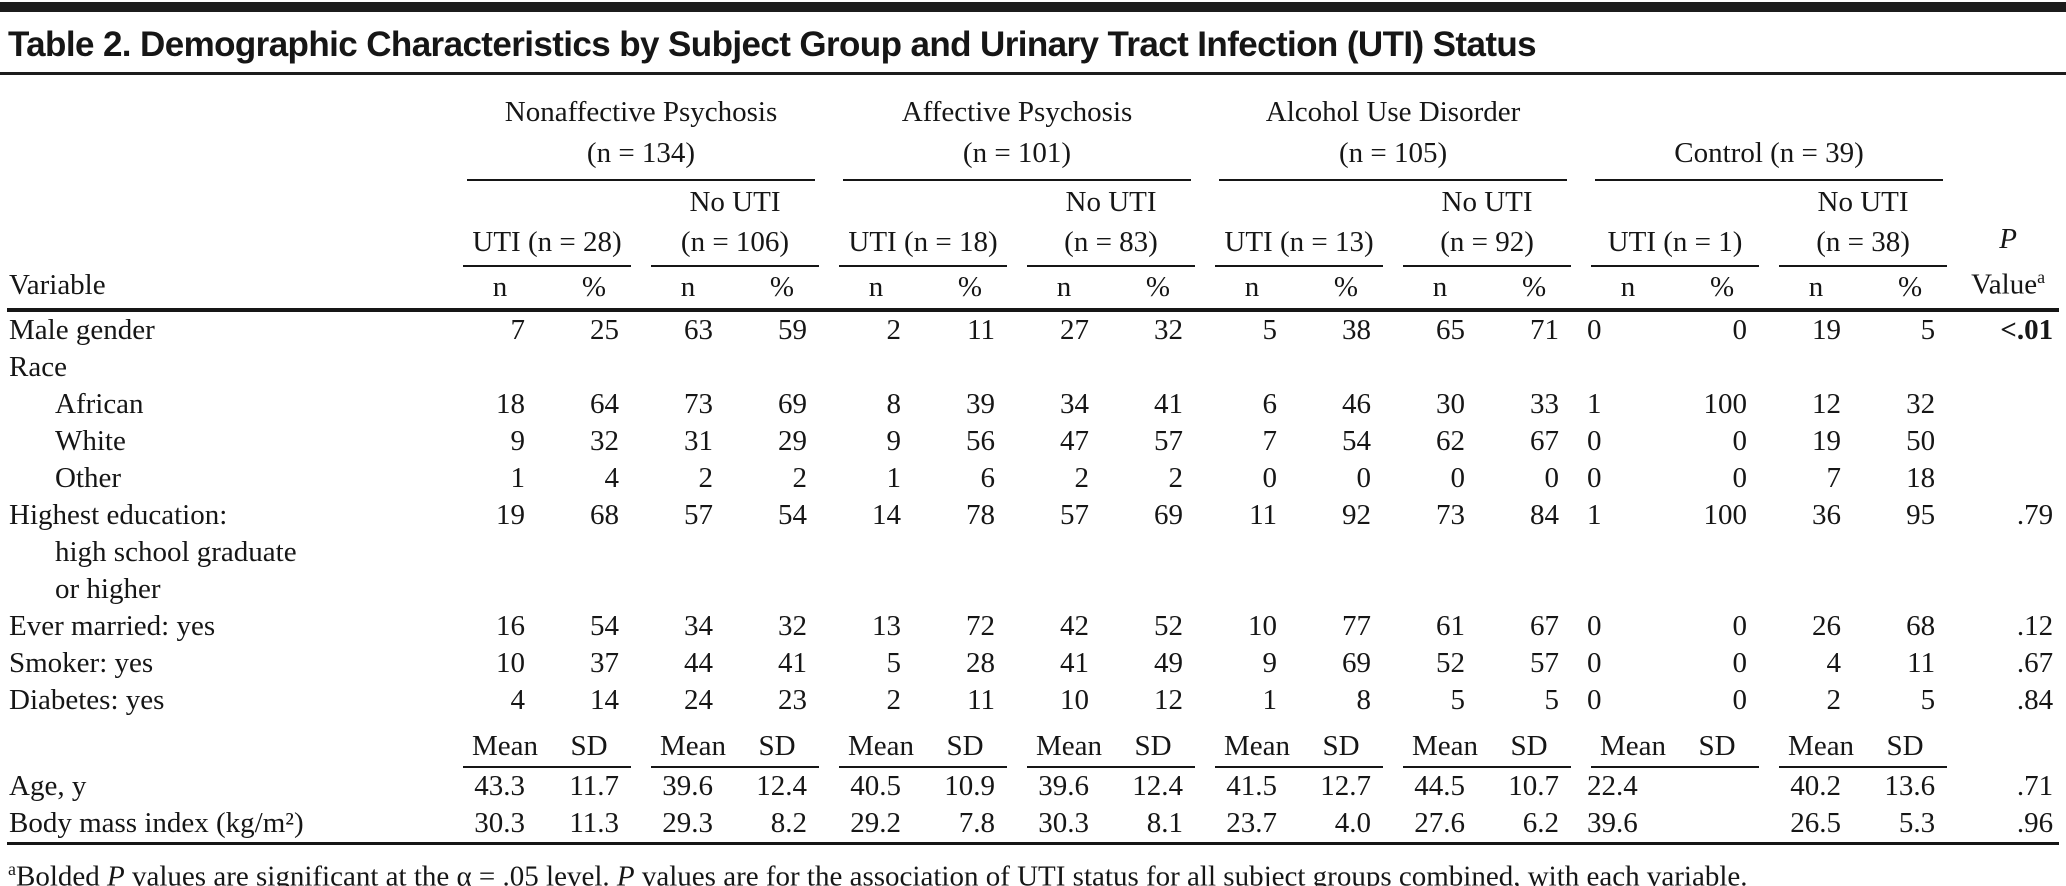 The width and height of the screenshot is (2066, 886). I want to click on data-cell: 32, so click(604, 441).